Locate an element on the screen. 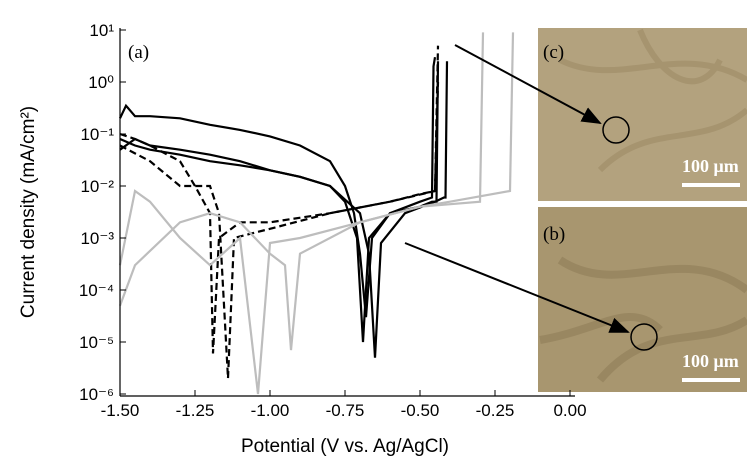  y-tick-label: 10⁻⁵ is located at coordinates (96, 342).